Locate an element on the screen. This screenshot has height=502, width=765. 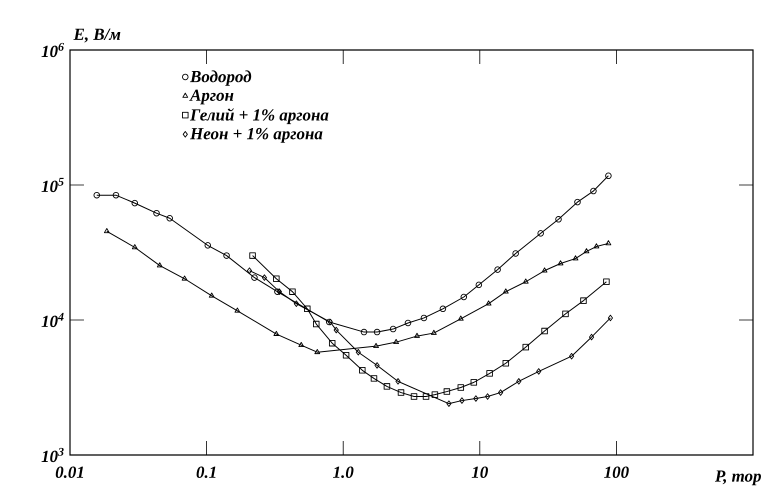
x-axis-title: P, тор is located at coordinates (737, 478).